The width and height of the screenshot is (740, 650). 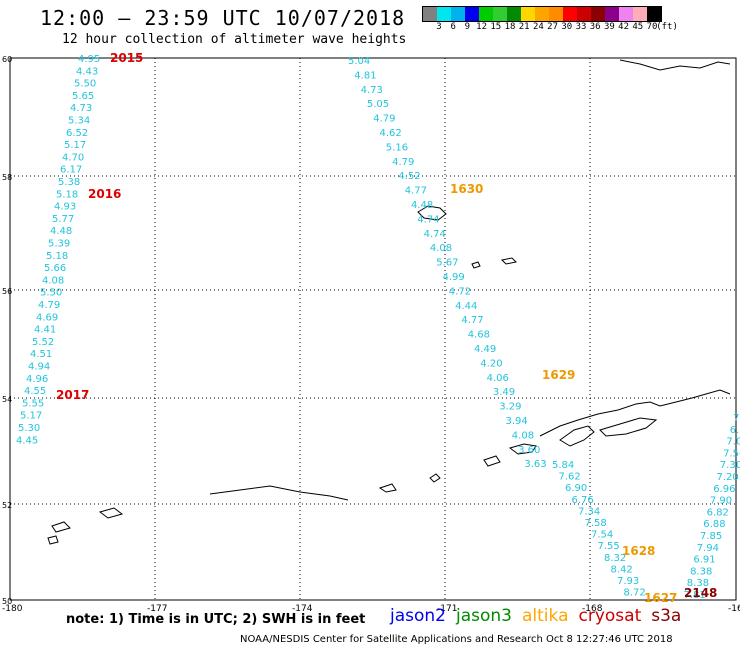 What do you see at coordinates (718, 512) in the screenshot?
I see `wave-height-value: 6.82` at bounding box center [718, 512].